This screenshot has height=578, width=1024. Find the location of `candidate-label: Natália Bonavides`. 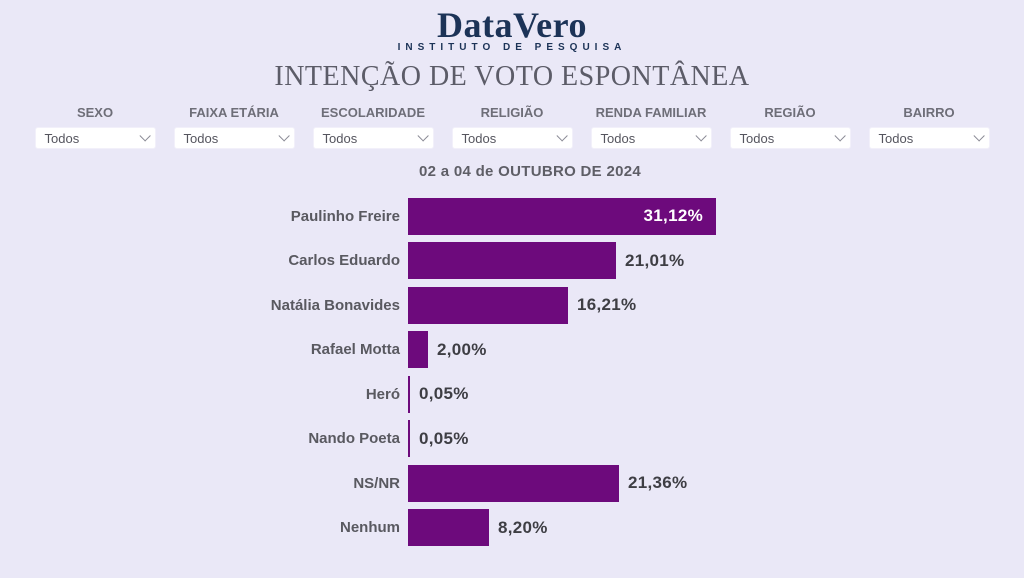

candidate-label: Natália Bonavides is located at coordinates (335, 305).